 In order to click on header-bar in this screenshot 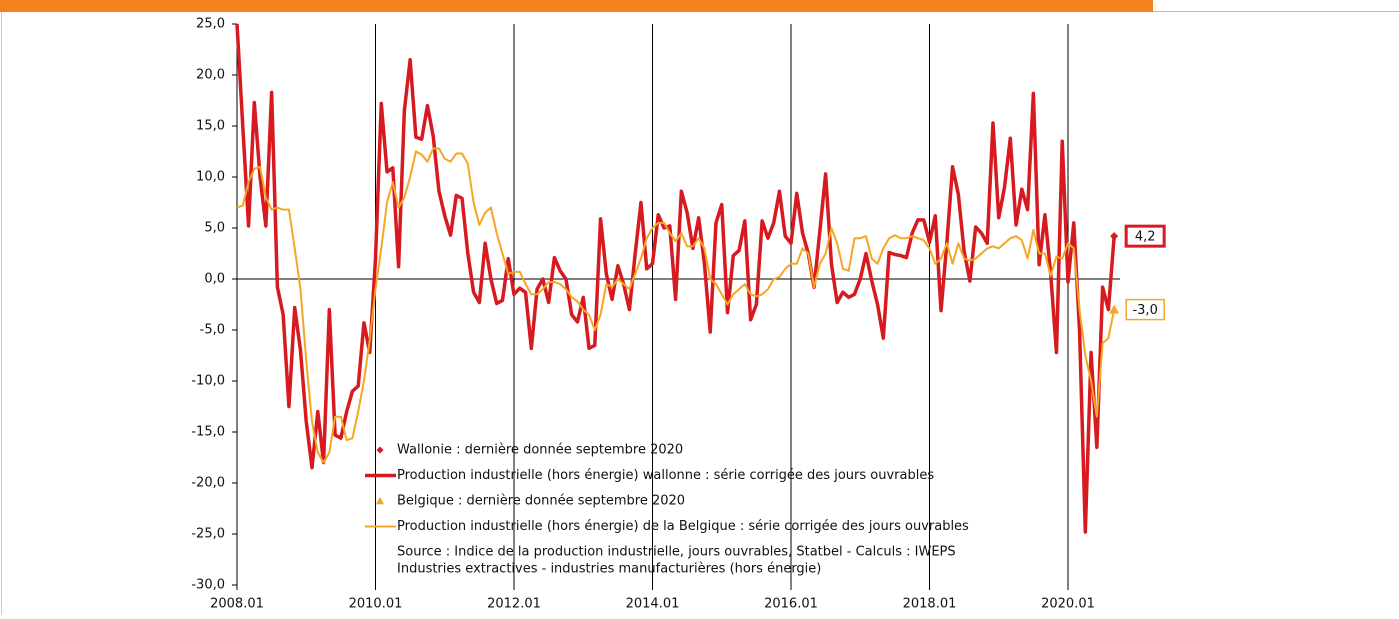, I will do `click(576, 6)`.